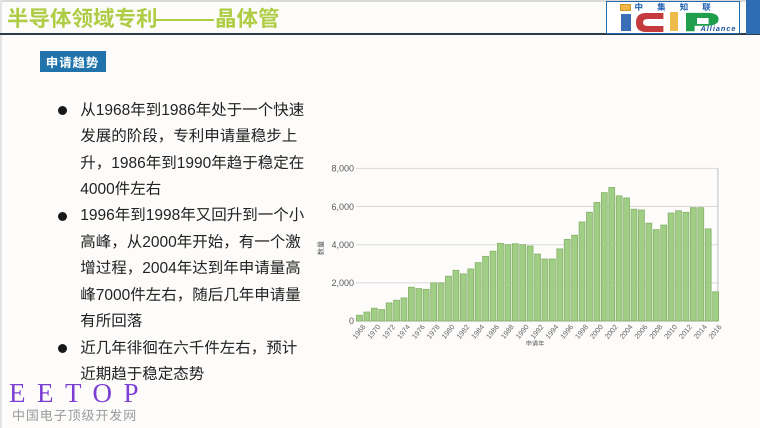 The width and height of the screenshot is (760, 428). What do you see at coordinates (373, 332) in the screenshot?
I see `svg-text: 1970` at bounding box center [373, 332].